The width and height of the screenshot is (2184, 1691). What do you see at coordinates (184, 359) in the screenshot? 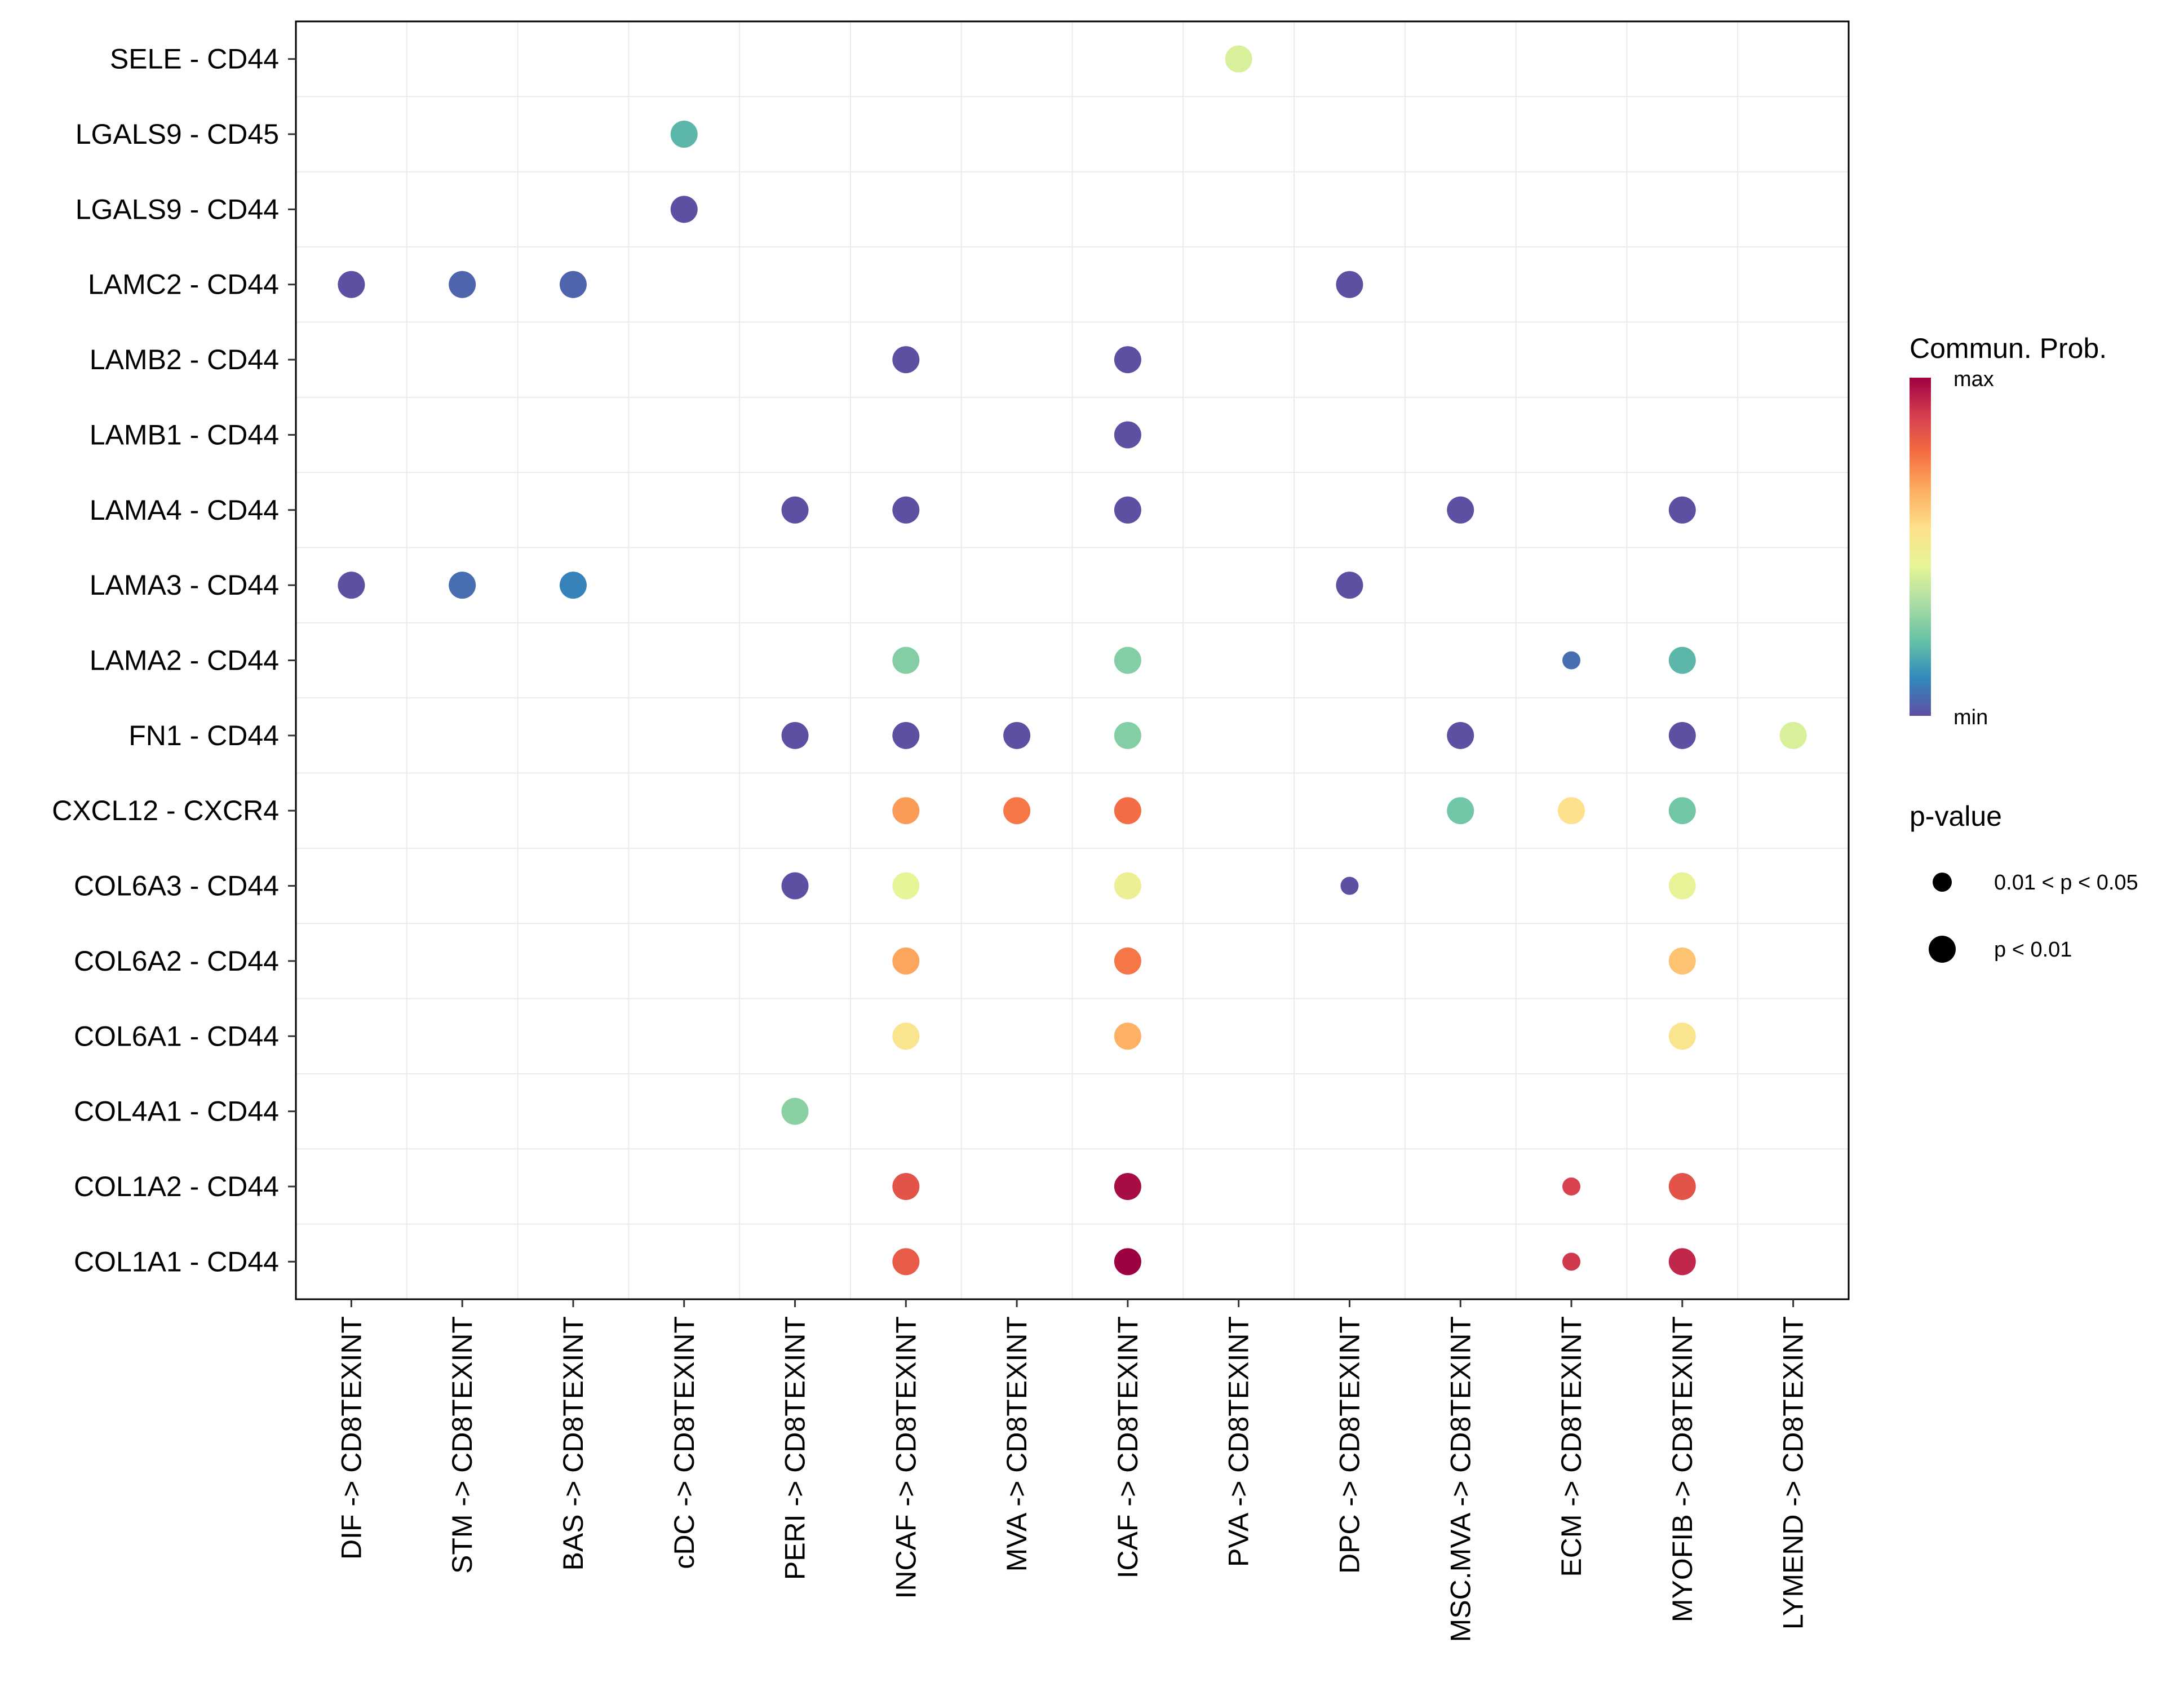
I see `y-tick-label: LAMB2 - CD44` at bounding box center [184, 359].